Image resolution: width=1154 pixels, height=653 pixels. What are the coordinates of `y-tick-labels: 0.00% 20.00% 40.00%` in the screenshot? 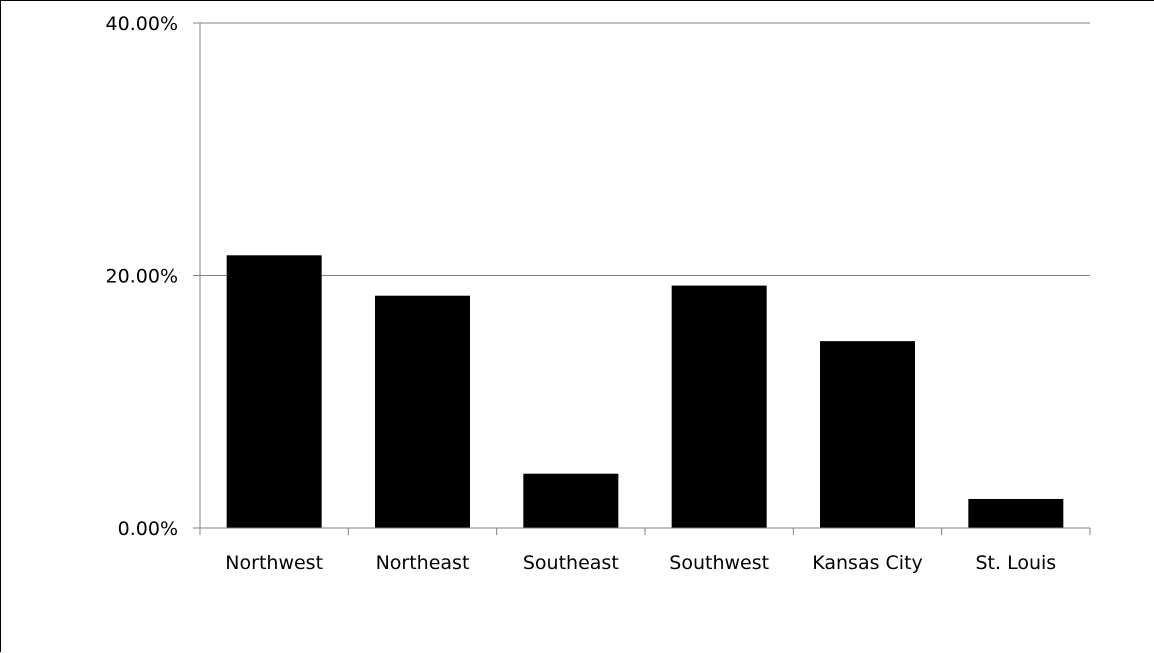 It's located at (142, 276).